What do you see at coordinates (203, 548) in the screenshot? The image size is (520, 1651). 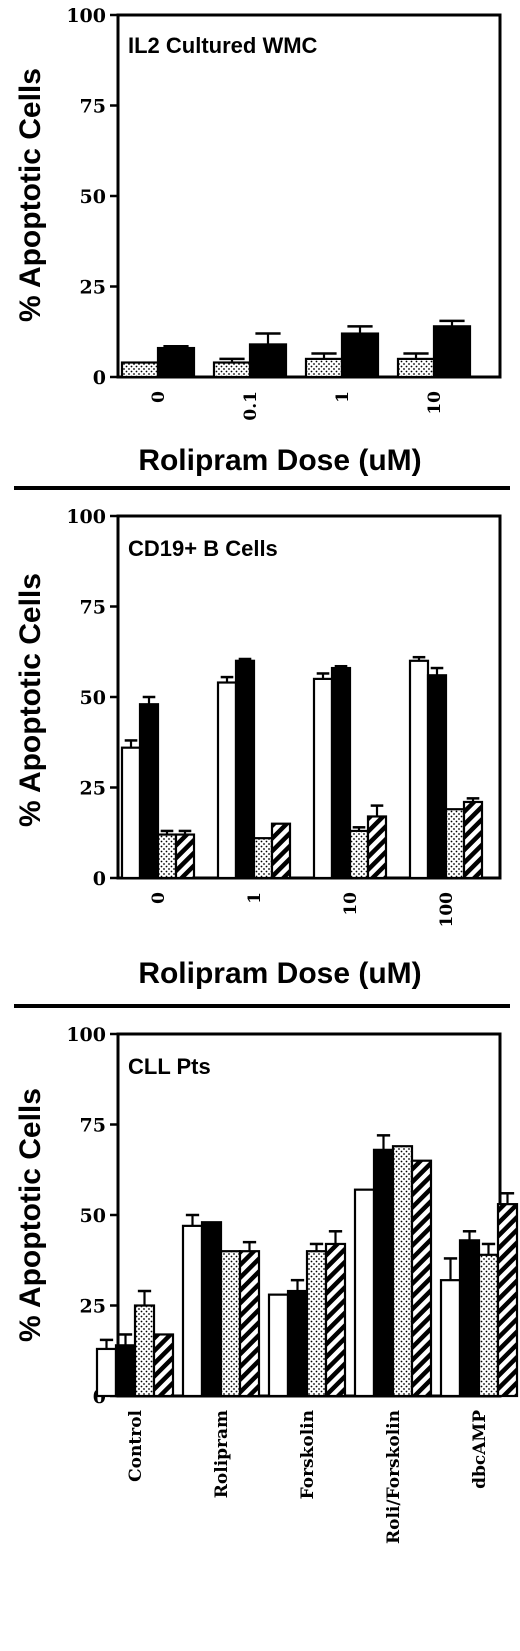 I see `panel-title: CD19+ B Cells` at bounding box center [203, 548].